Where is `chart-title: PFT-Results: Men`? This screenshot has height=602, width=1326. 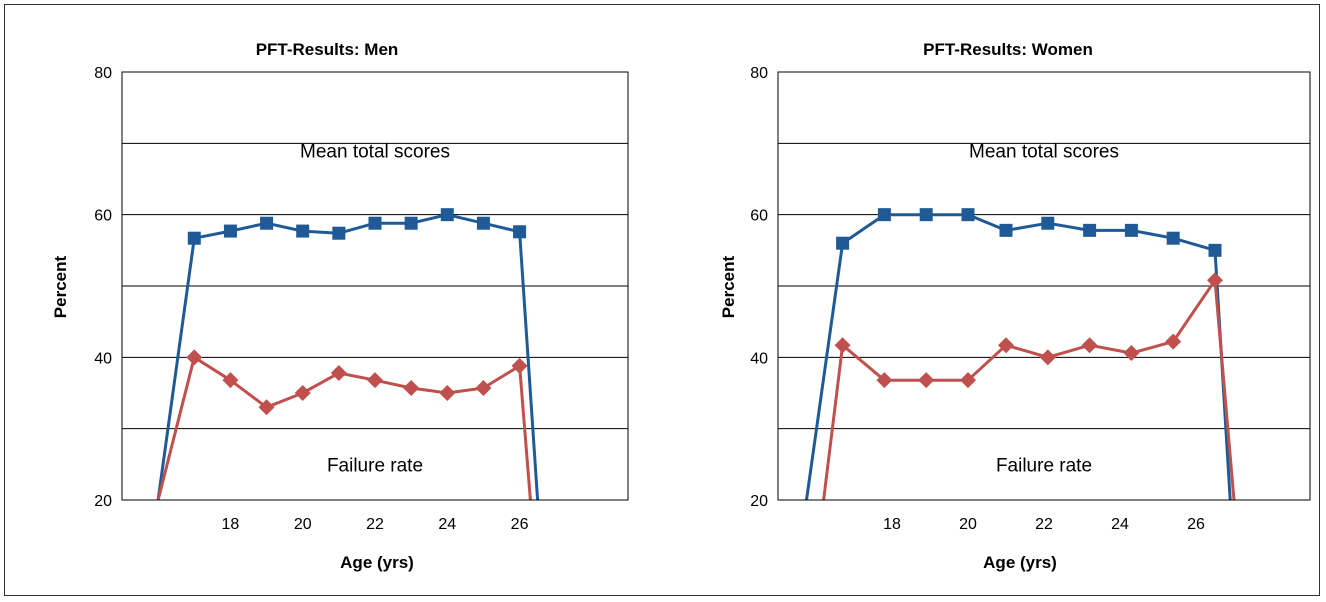 chart-title: PFT-Results: Men is located at coordinates (327, 49).